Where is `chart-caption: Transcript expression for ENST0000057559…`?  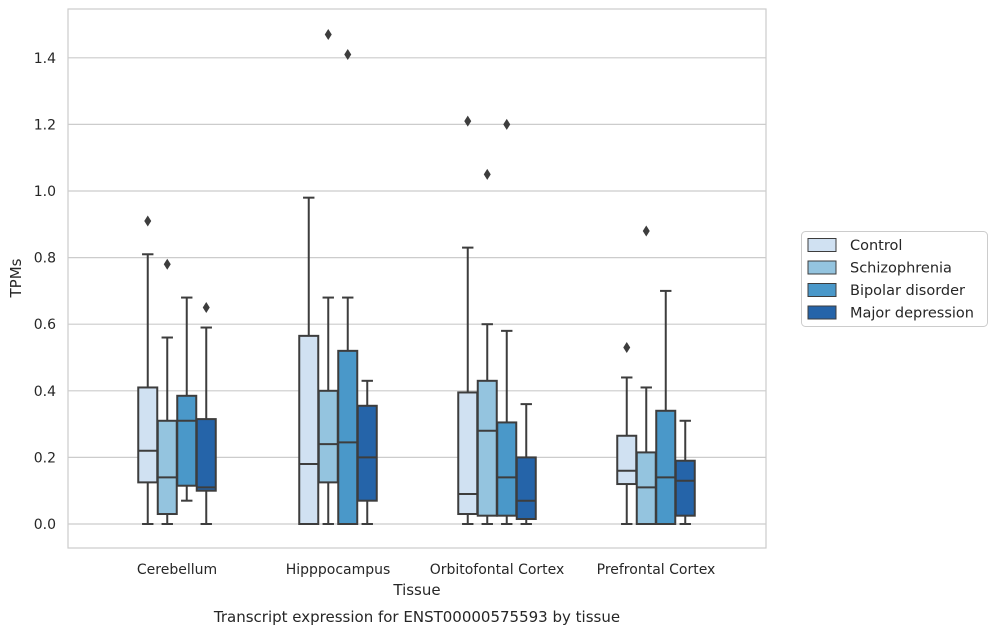 chart-caption: Transcript expression for ENST0000057559… is located at coordinates (416, 617).